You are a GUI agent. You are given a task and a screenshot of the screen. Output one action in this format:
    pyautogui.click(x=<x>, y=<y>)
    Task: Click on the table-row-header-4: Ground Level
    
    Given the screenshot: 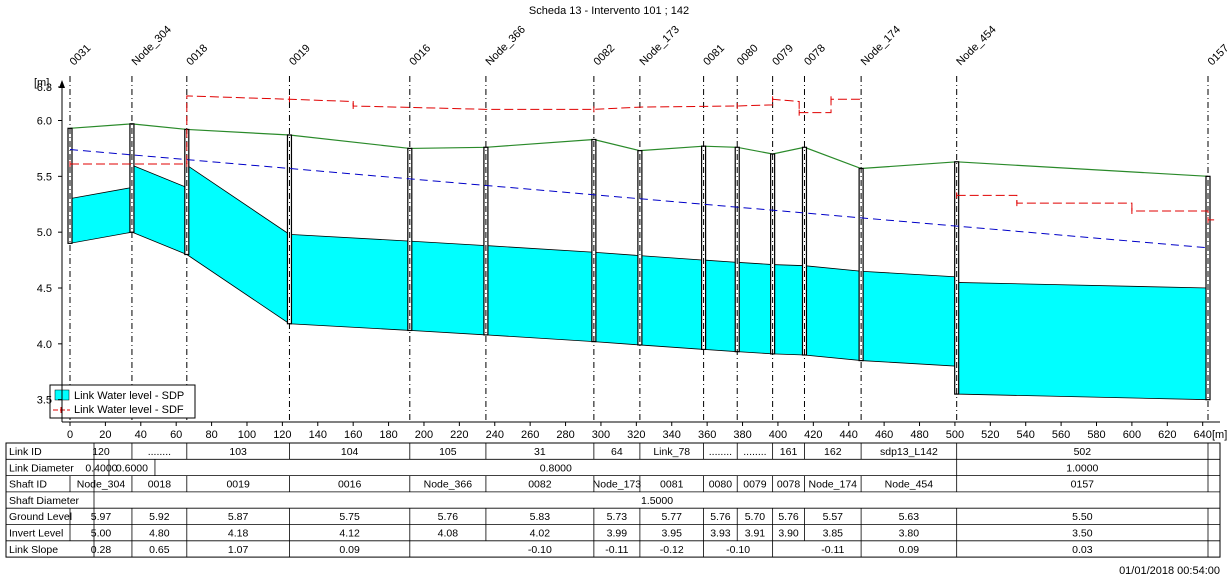 What is the action you would take?
    pyautogui.click(x=40, y=517)
    